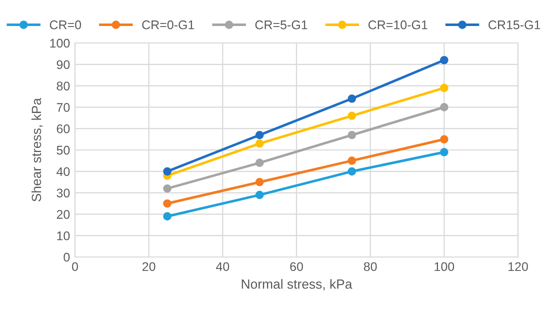 The width and height of the screenshot is (550, 310). Describe the element at coordinates (370, 267) in the screenshot. I see `x-tick-label: 80` at that location.